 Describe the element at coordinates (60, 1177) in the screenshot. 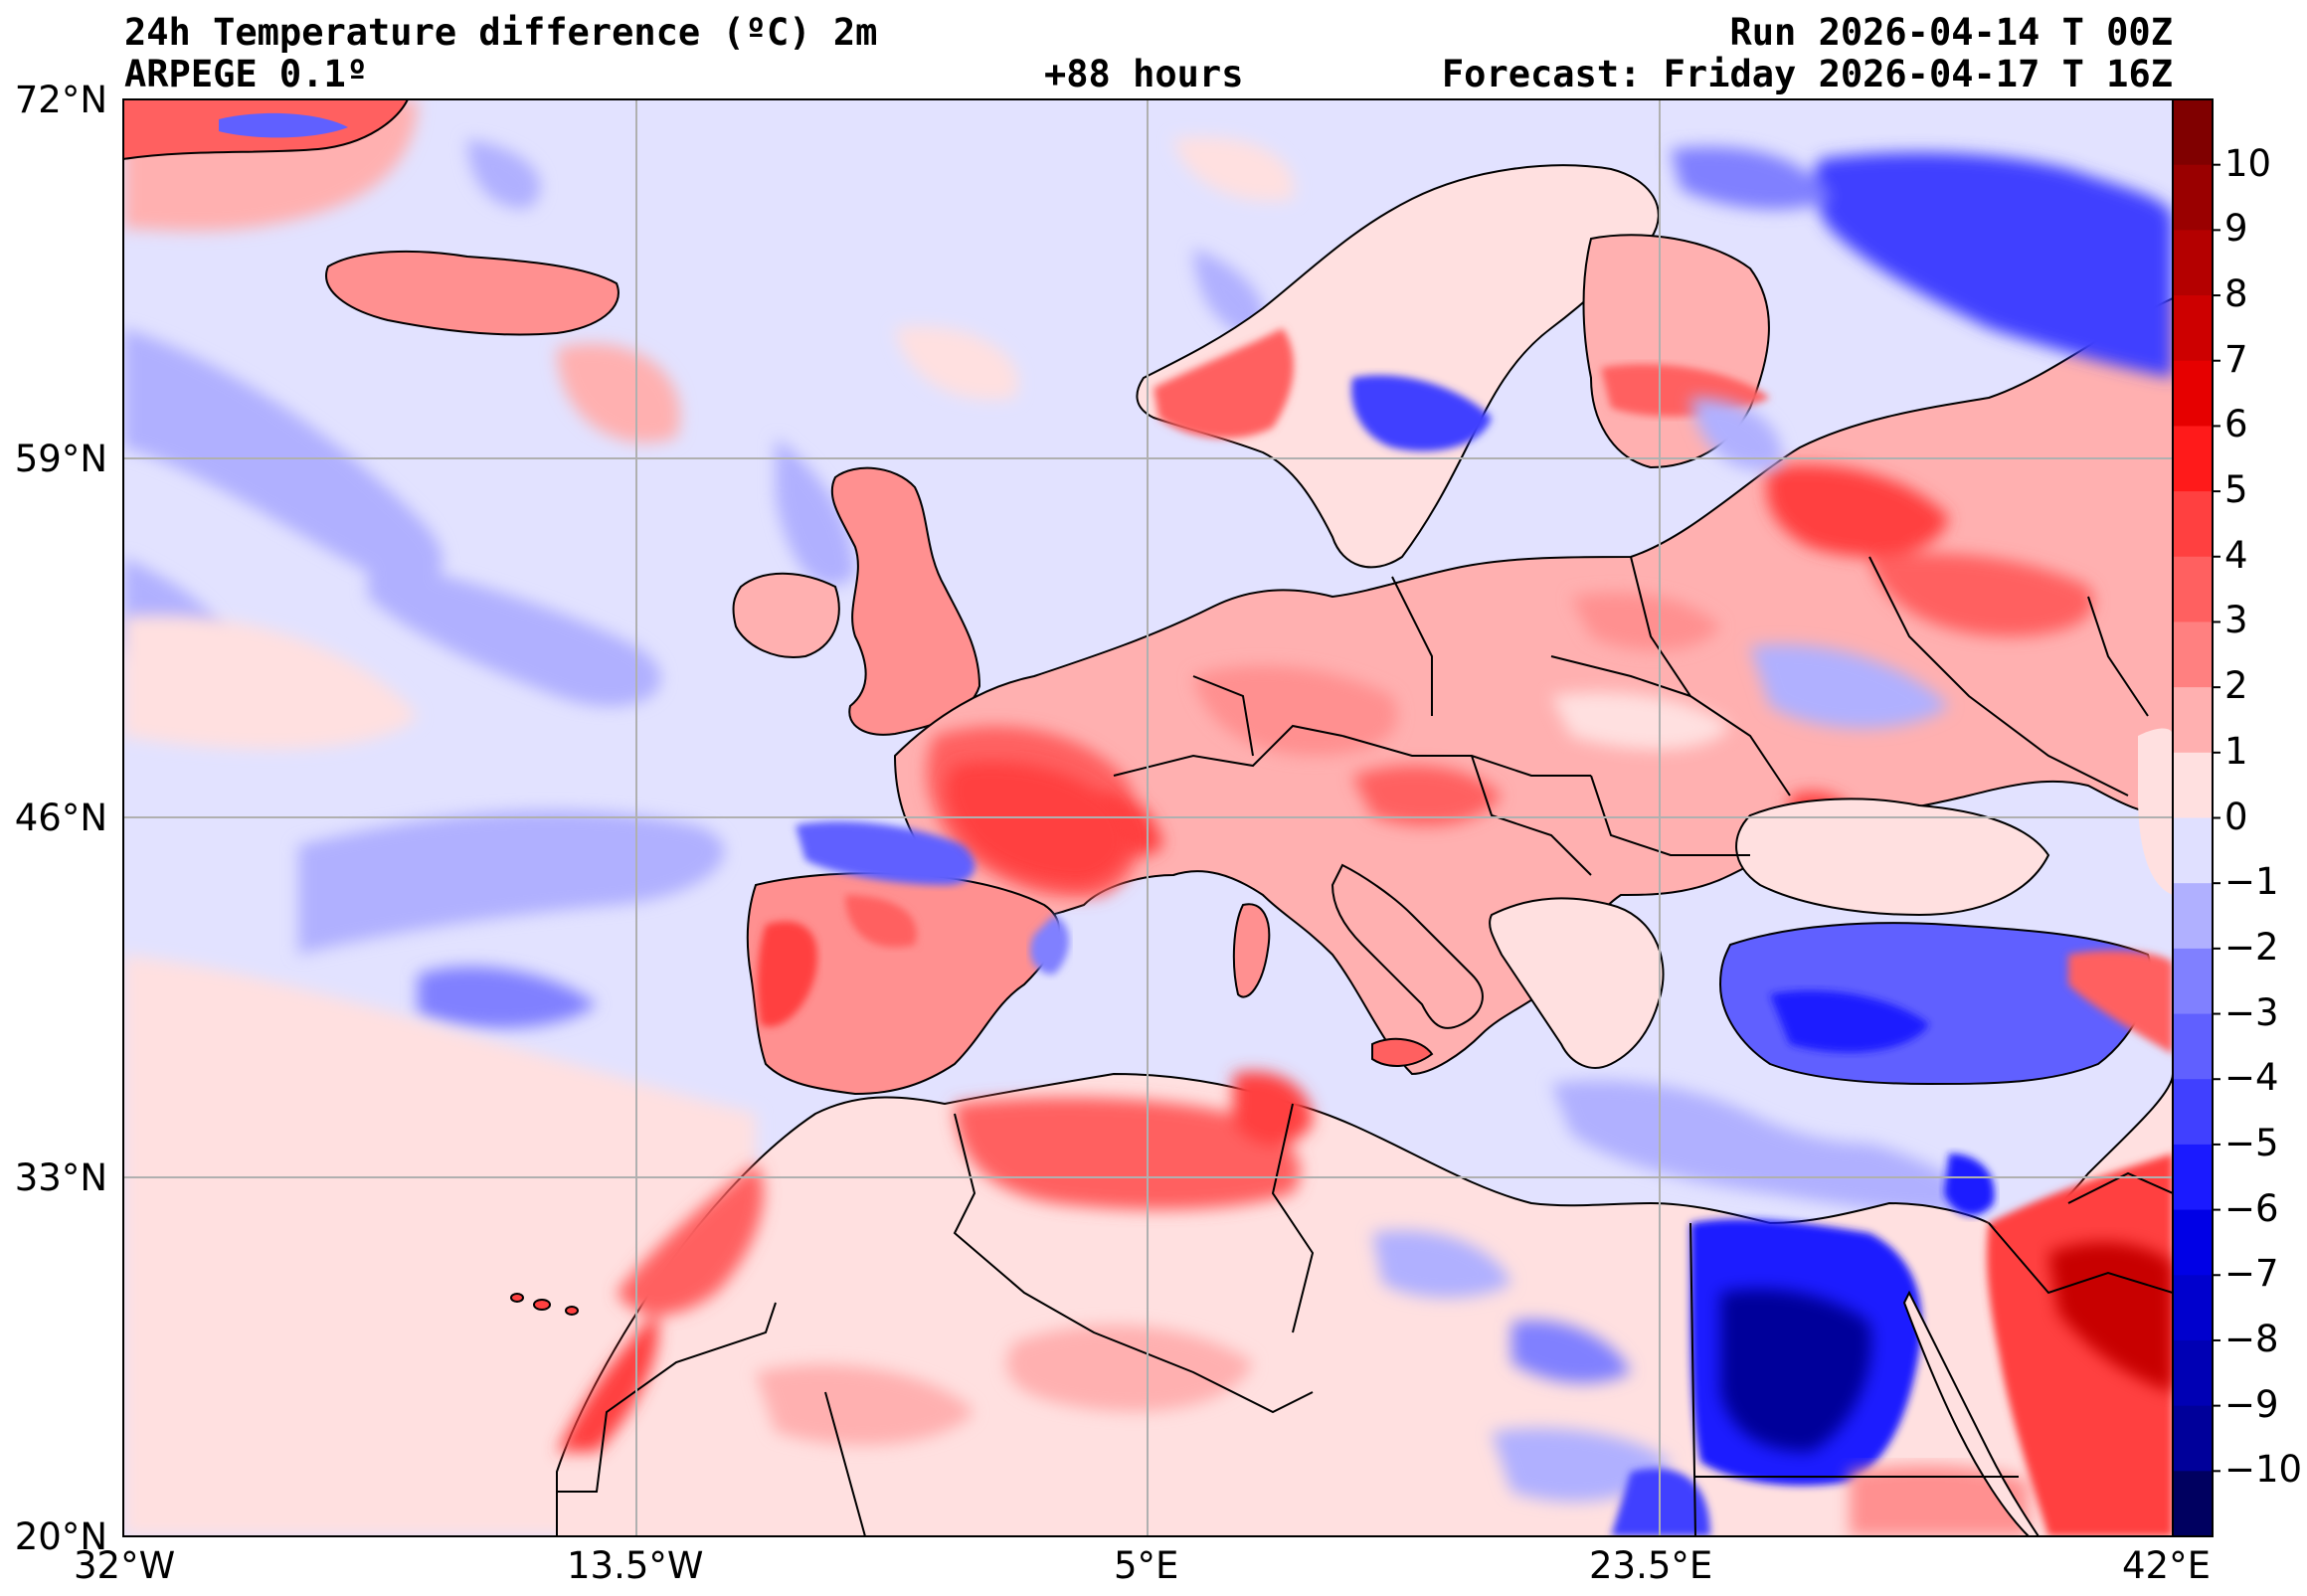

I see `lat-label: 33°N` at that location.